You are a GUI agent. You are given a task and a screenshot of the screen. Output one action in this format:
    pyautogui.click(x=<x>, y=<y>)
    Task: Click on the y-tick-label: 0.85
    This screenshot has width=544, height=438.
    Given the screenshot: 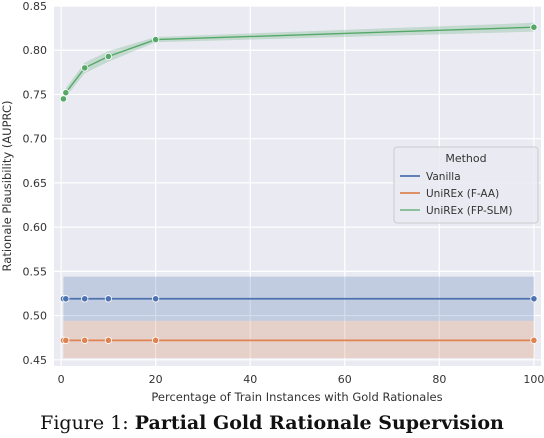 What is the action you would take?
    pyautogui.click(x=35, y=6)
    